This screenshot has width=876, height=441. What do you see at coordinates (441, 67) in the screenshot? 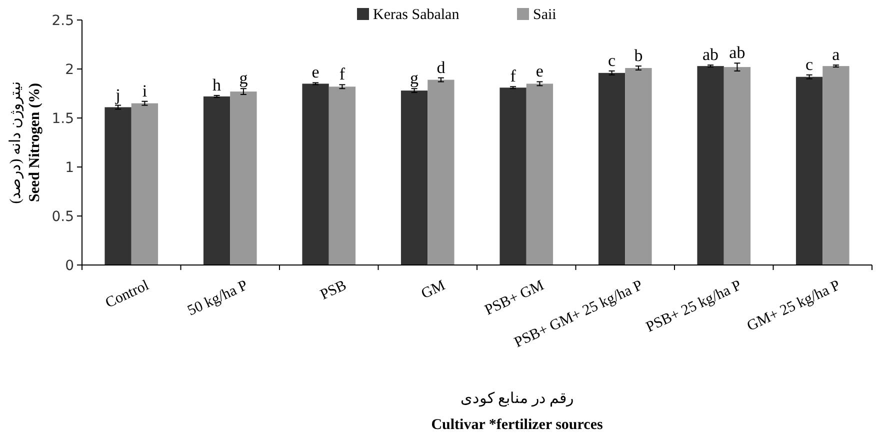
I see `data-label: d` at bounding box center [441, 67].